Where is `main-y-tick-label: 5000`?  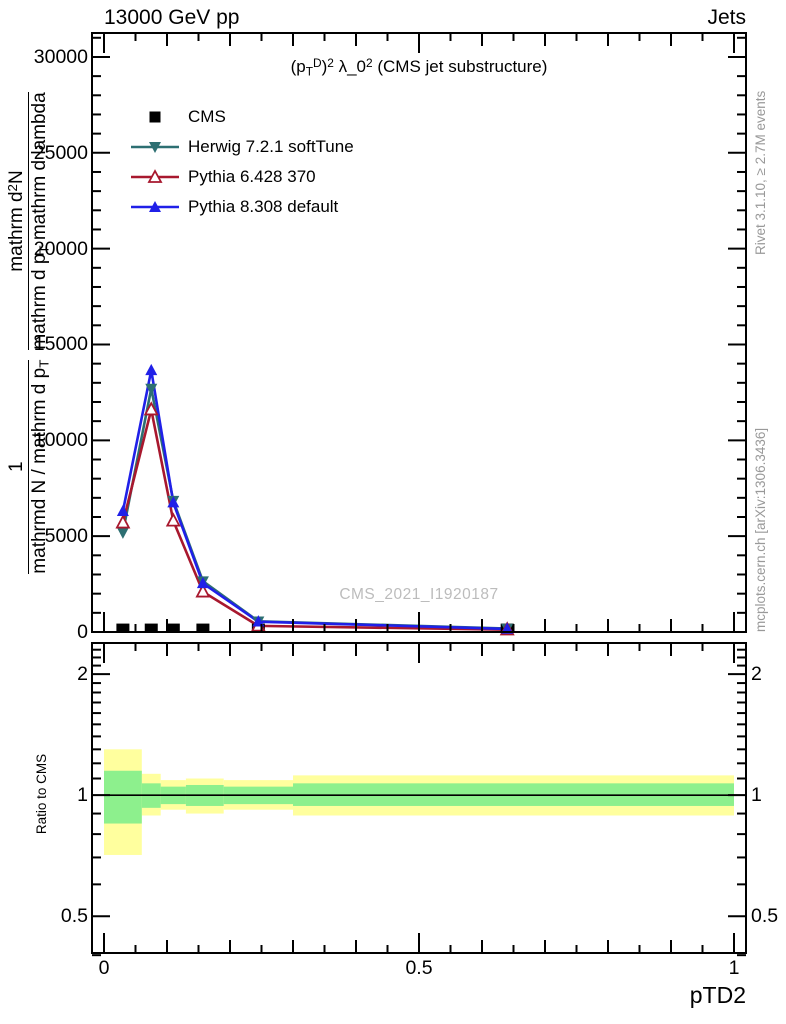 main-y-tick-label: 5000 is located at coordinates (66, 536).